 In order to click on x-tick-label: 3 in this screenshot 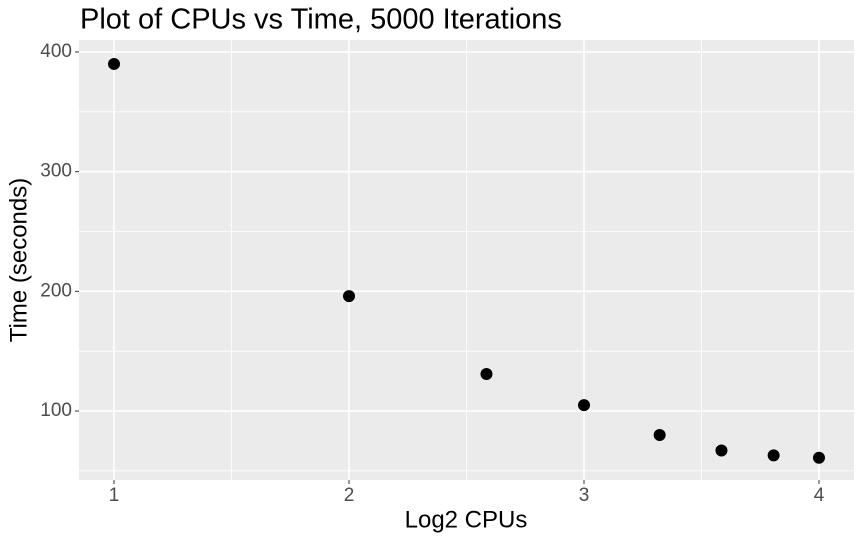, I will do `click(584, 495)`.